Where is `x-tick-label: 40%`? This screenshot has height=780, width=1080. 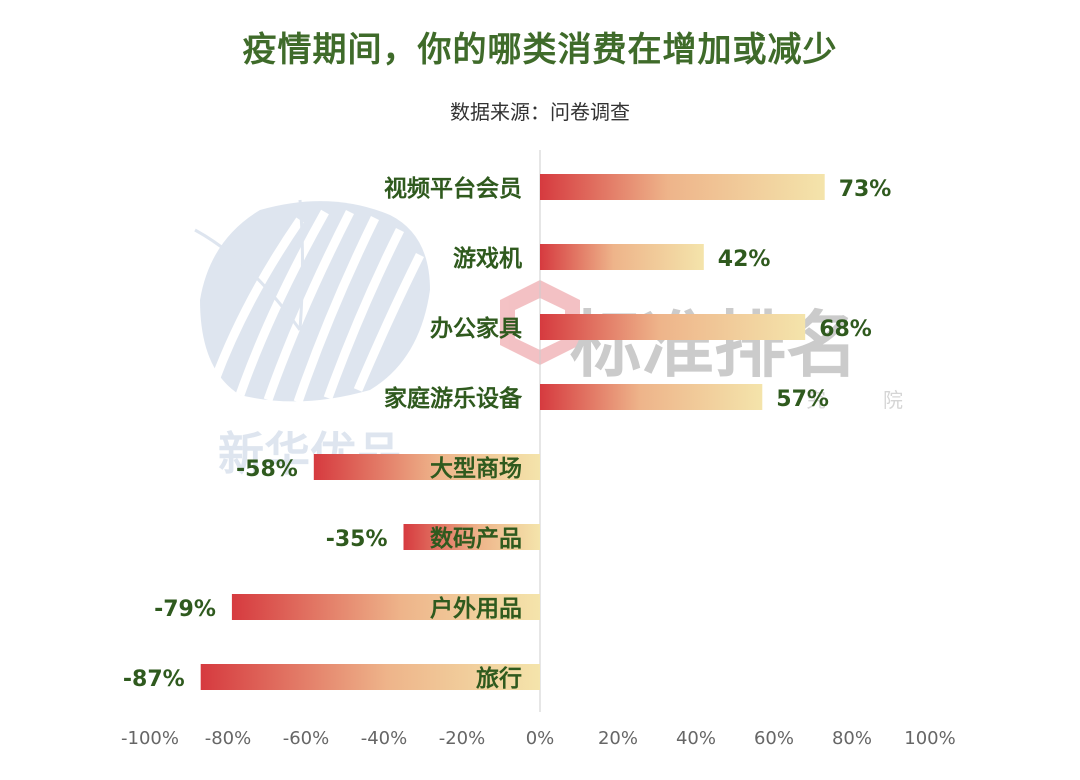 x-tick-label: 40% is located at coordinates (696, 738).